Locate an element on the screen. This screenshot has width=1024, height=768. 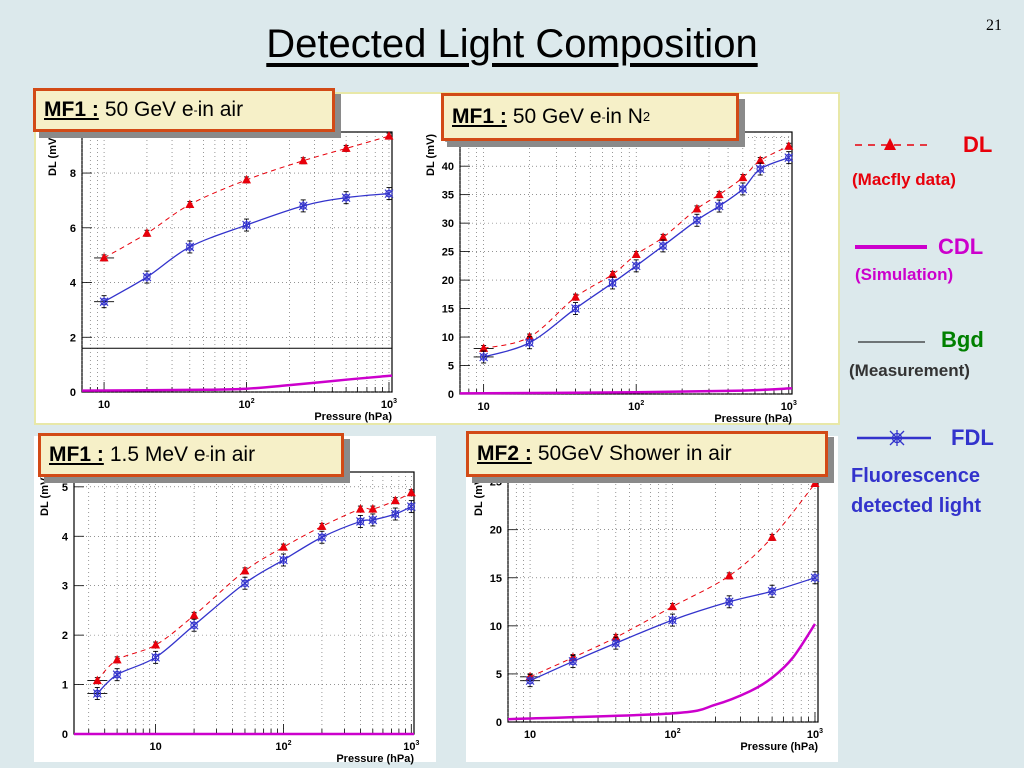
y-tick-label: 6 is located at coordinates (73, 229).